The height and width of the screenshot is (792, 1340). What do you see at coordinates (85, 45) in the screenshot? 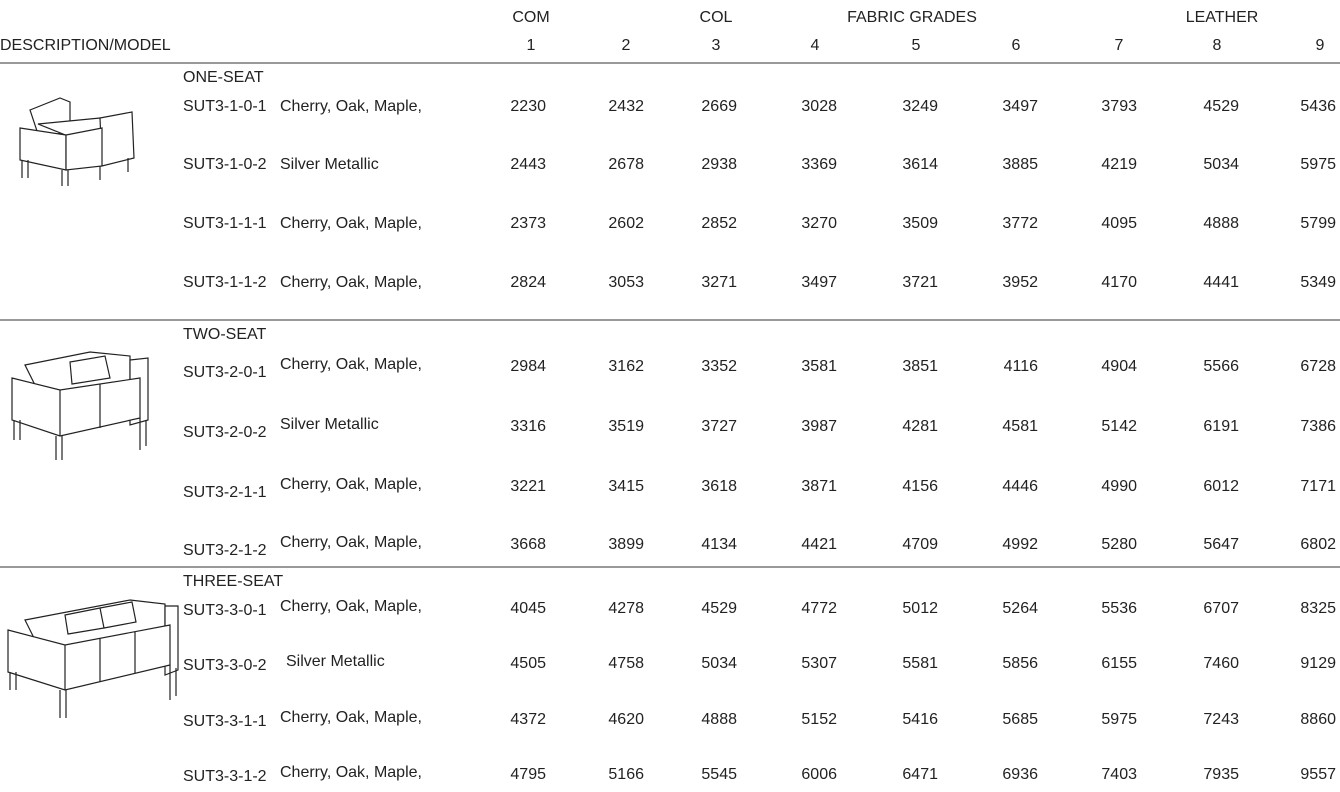
I see `description-header: DESCRIPTION/MODEL` at bounding box center [85, 45].